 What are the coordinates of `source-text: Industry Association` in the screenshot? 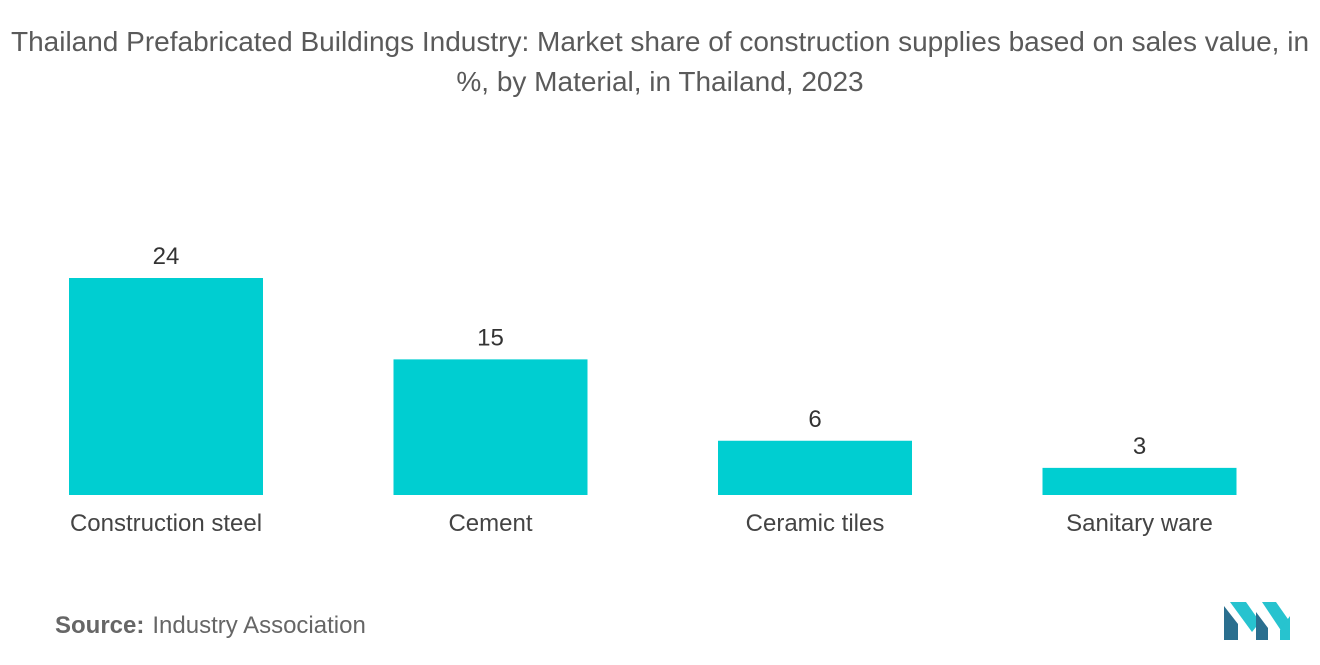 It's located at (259, 625).